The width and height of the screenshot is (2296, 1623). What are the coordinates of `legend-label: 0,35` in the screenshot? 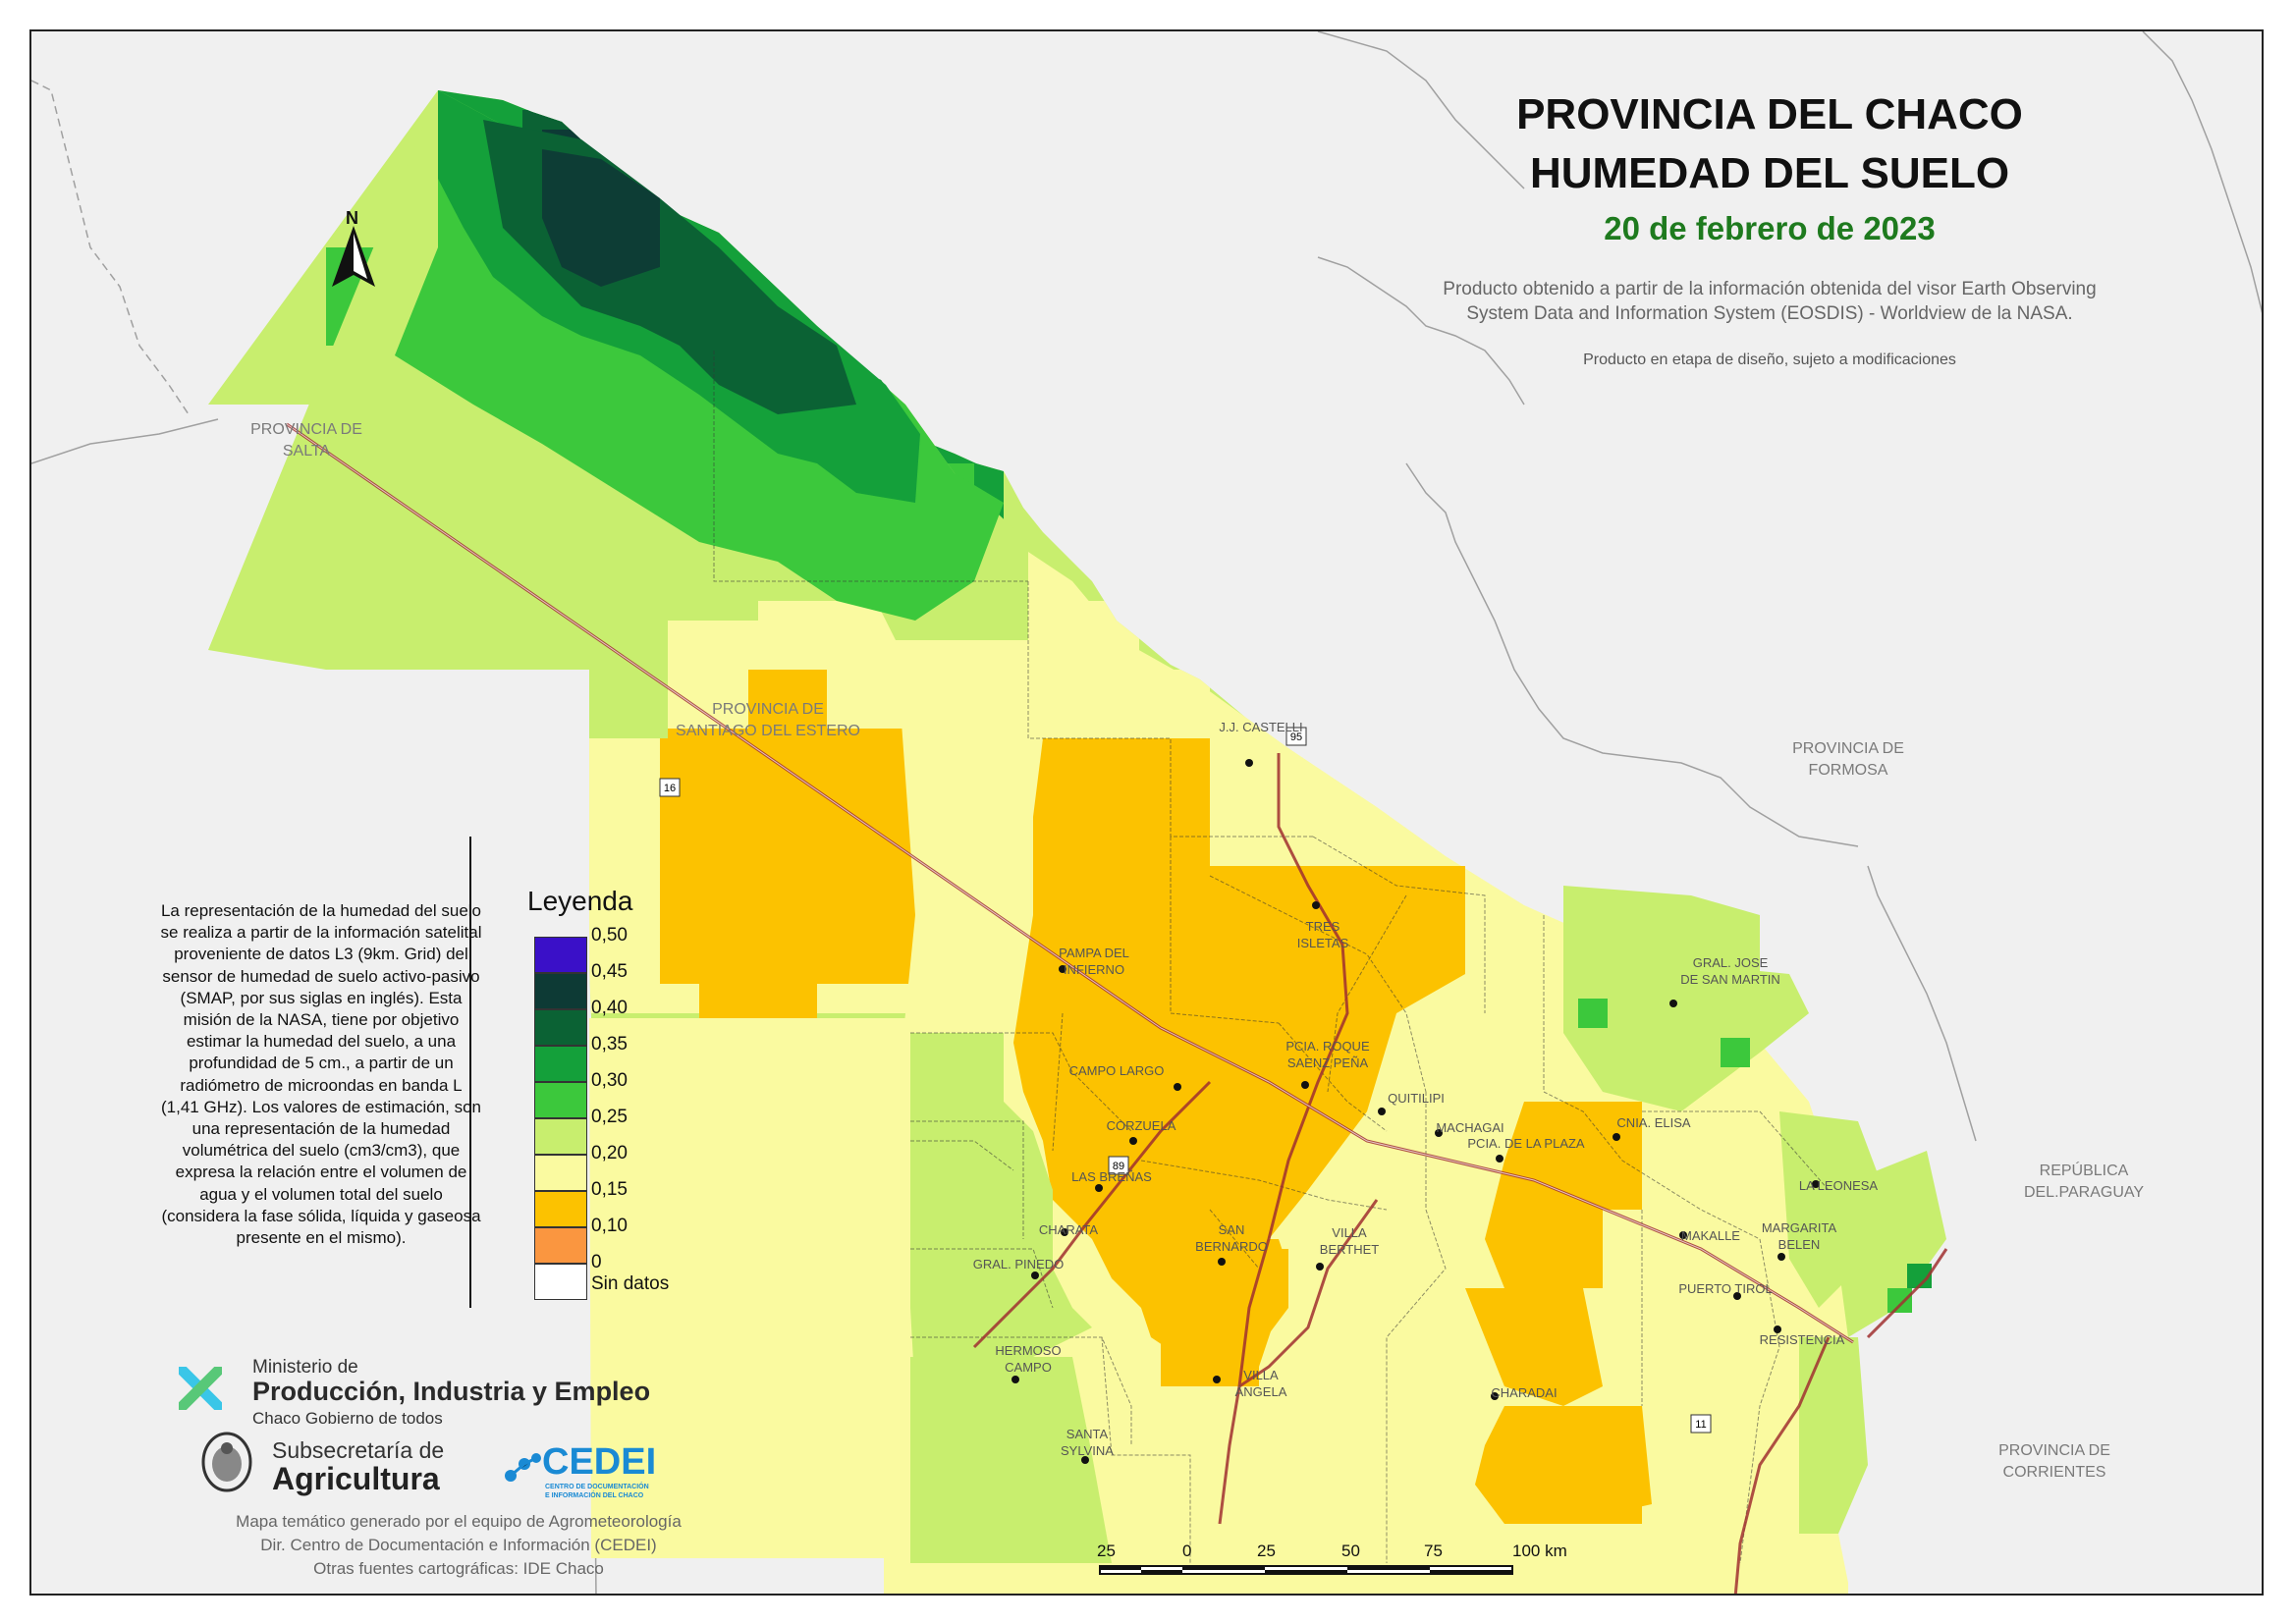 It's located at (609, 1044).